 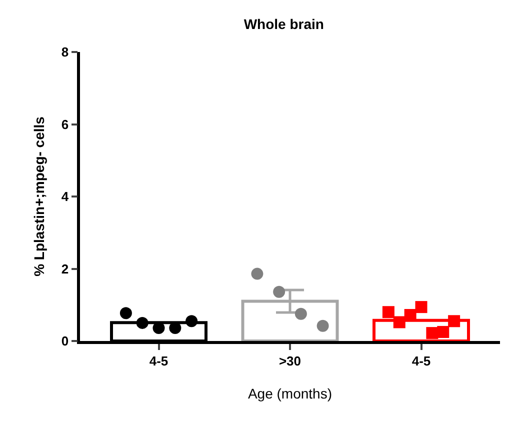 I want to click on y-tick-label: 8, so click(x=65, y=52).